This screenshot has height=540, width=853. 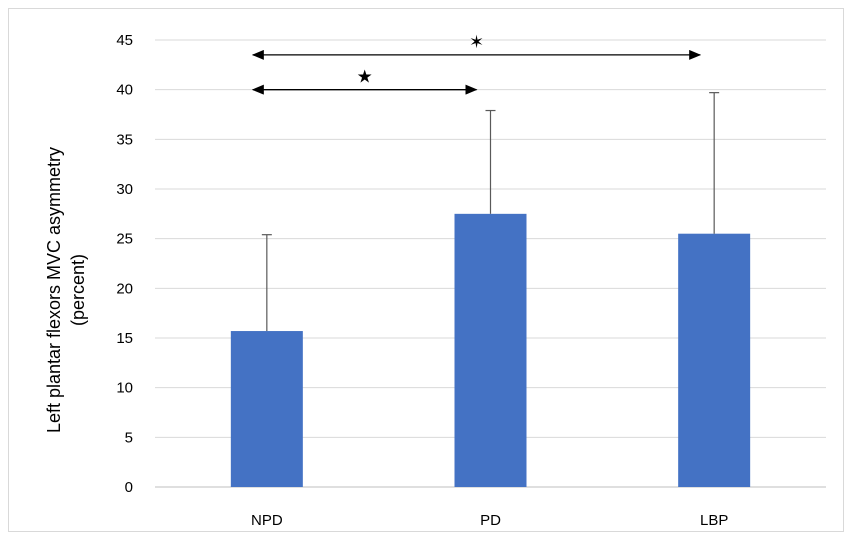 I want to click on y-tick-label: 10, so click(x=124, y=388).